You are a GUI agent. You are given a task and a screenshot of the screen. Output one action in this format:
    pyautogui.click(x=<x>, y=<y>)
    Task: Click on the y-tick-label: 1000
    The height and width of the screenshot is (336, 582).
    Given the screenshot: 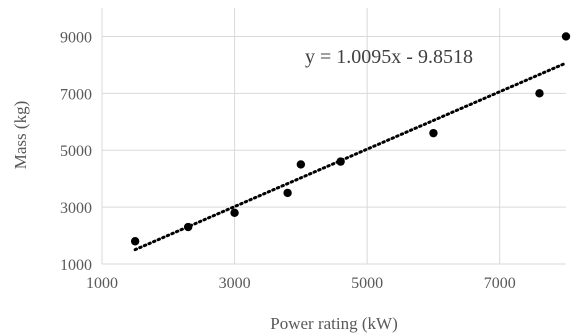 What is the action you would take?
    pyautogui.click(x=76, y=265)
    